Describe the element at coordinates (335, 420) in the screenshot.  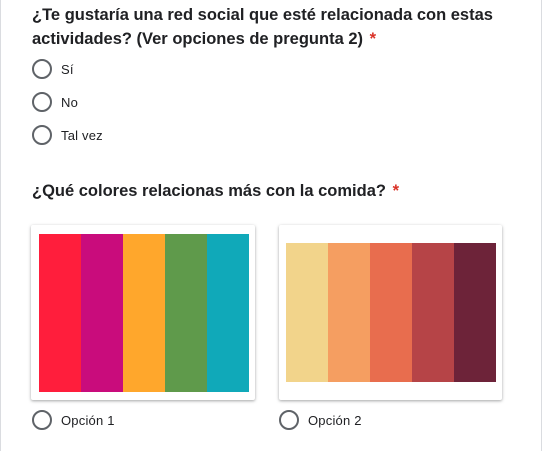
I see `option-label: Opción 2` at that location.